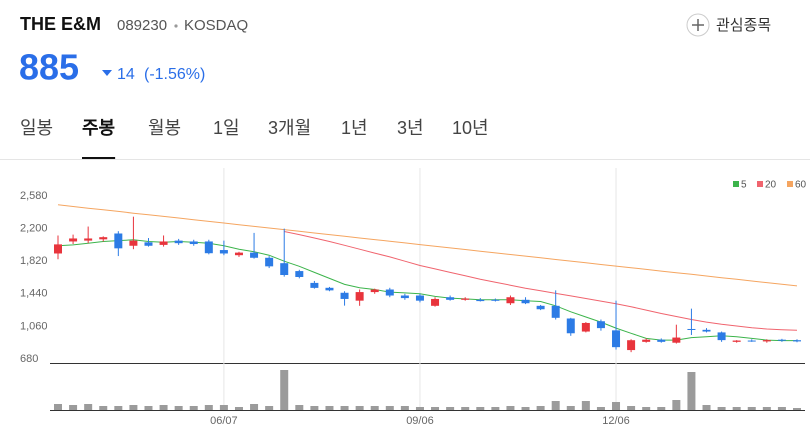 This screenshot has height=430, width=810. I want to click on tab: 3개월, so click(289, 128).